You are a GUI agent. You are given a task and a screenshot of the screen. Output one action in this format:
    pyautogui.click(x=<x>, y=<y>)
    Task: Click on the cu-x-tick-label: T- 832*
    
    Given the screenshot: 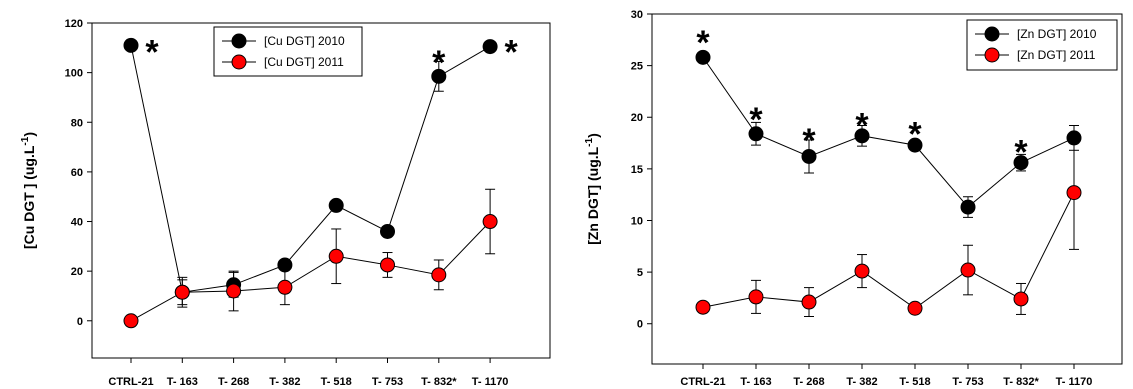 What is the action you would take?
    pyautogui.click(x=439, y=382)
    